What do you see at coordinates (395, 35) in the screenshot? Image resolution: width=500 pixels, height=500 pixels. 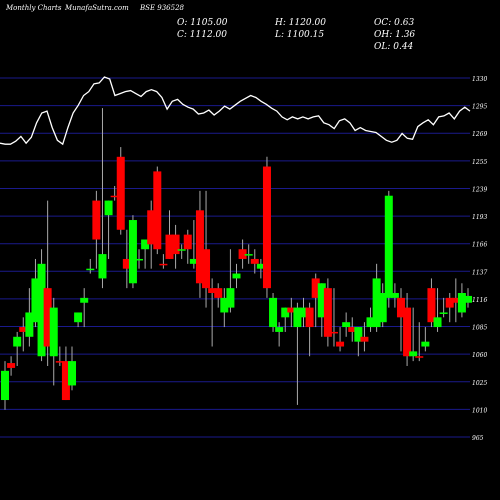 I see `ohlc-oh: OH: 1.36` at bounding box center [395, 35].